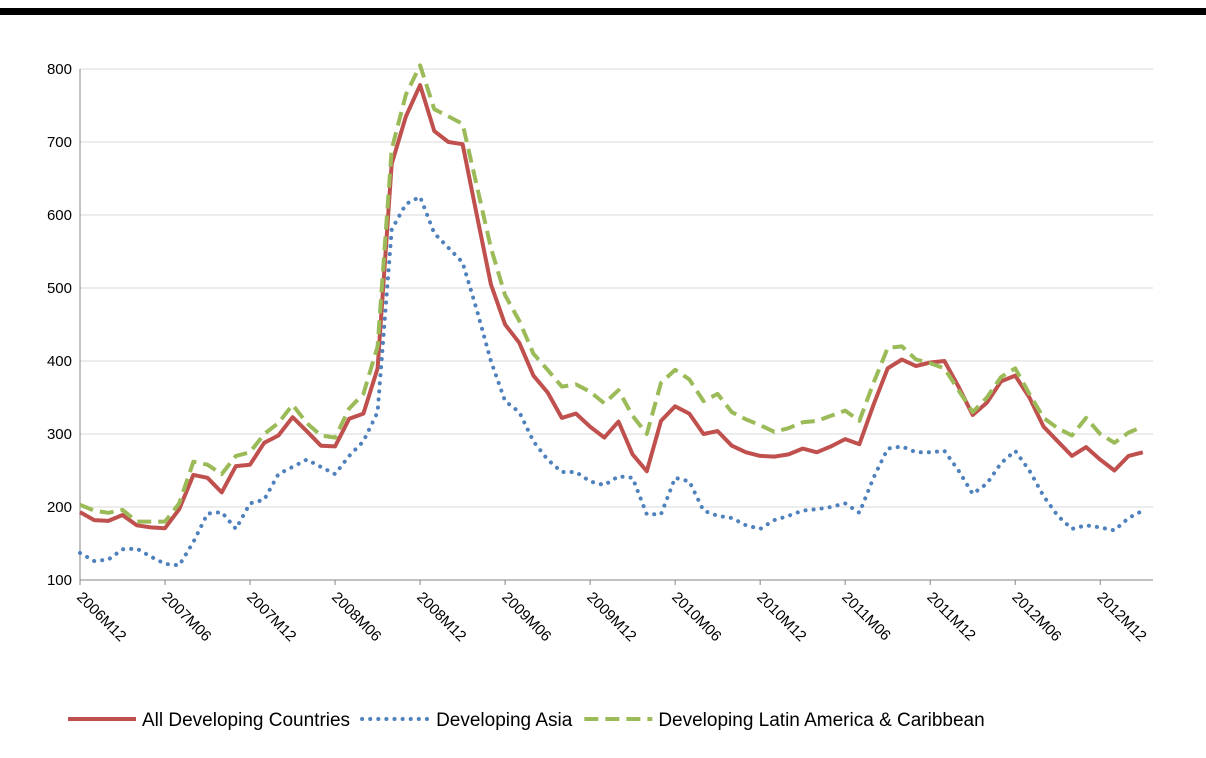 This screenshot has height=758, width=1206. I want to click on x-tick-label: 2012M12, so click(1121, 617).